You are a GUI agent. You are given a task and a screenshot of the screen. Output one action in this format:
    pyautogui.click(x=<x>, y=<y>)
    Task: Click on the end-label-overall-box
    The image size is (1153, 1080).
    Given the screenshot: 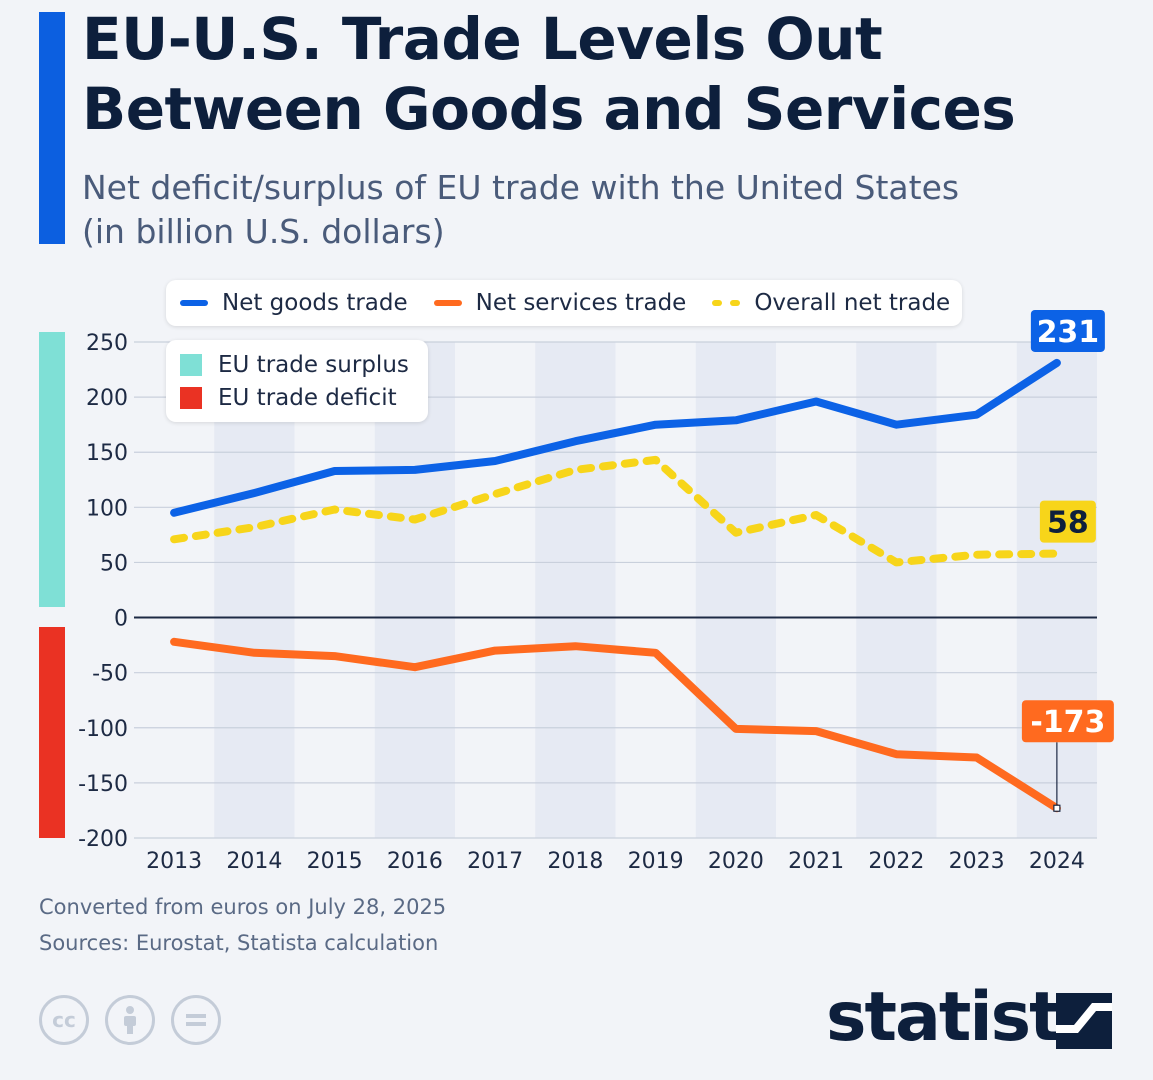 What is the action you would take?
    pyautogui.click(x=1067, y=521)
    